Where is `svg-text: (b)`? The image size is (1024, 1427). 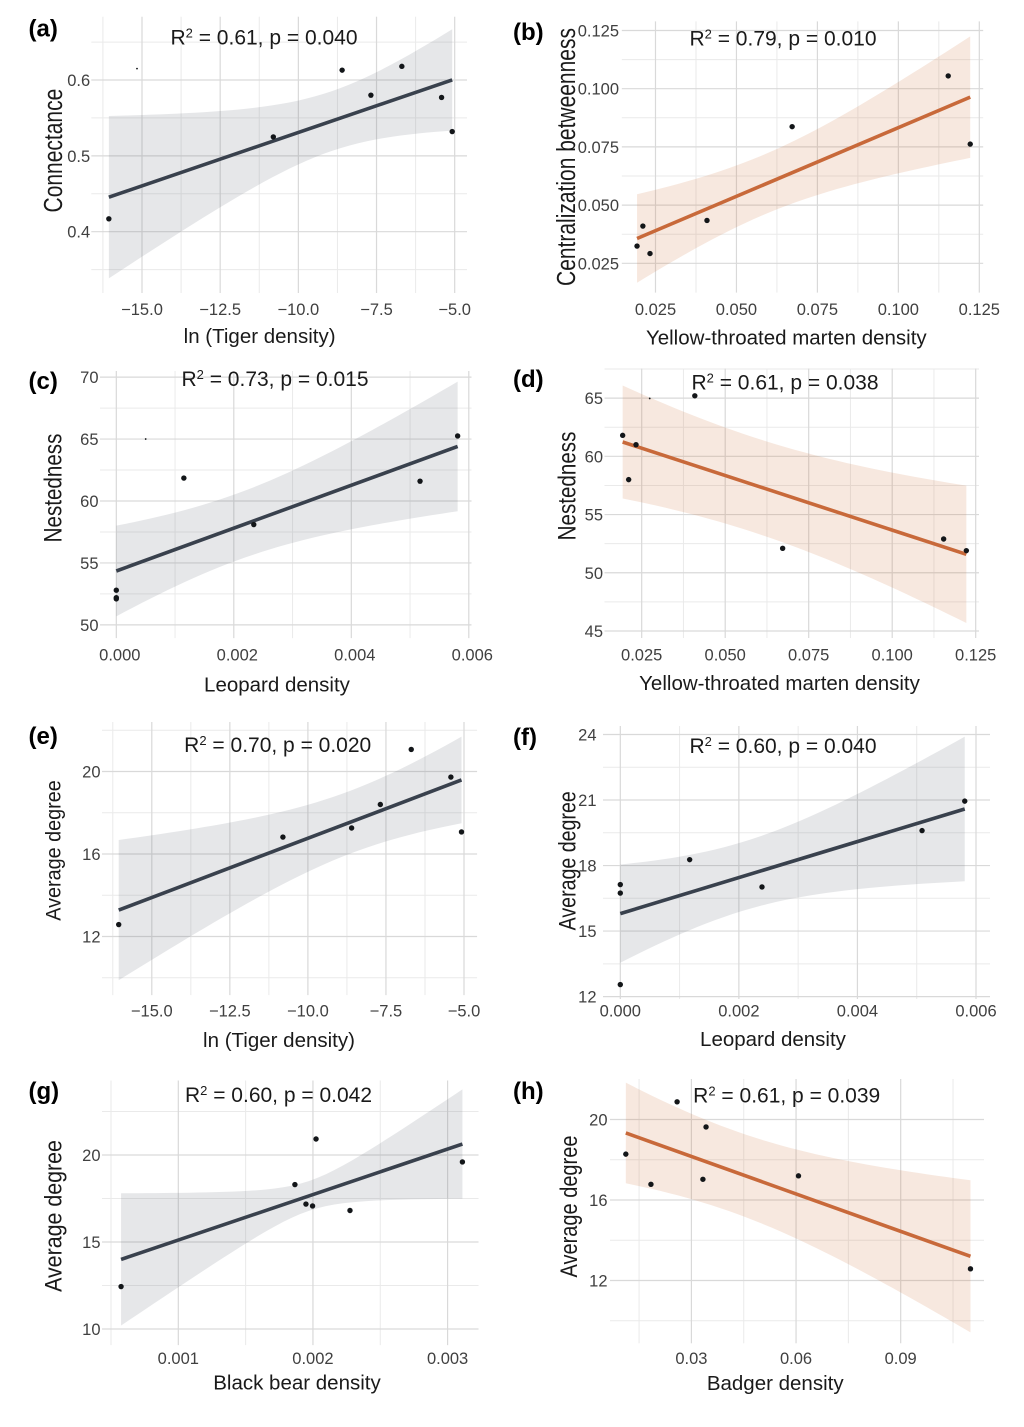
svg-text: (b) is located at coordinates (528, 32).